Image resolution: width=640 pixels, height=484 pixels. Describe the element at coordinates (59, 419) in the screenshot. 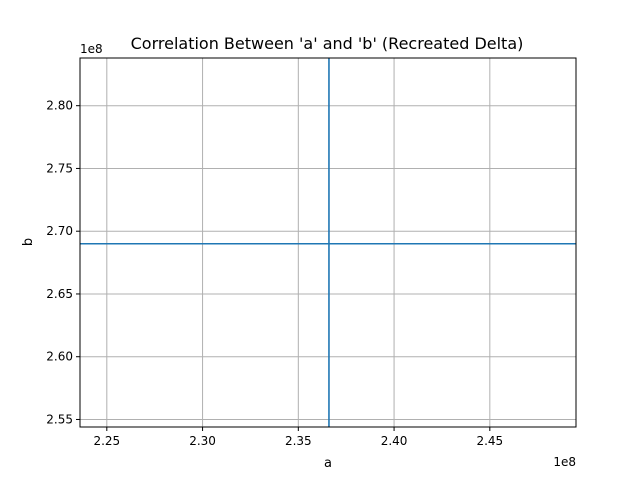

I see `y-tick-label: 2.55` at that location.